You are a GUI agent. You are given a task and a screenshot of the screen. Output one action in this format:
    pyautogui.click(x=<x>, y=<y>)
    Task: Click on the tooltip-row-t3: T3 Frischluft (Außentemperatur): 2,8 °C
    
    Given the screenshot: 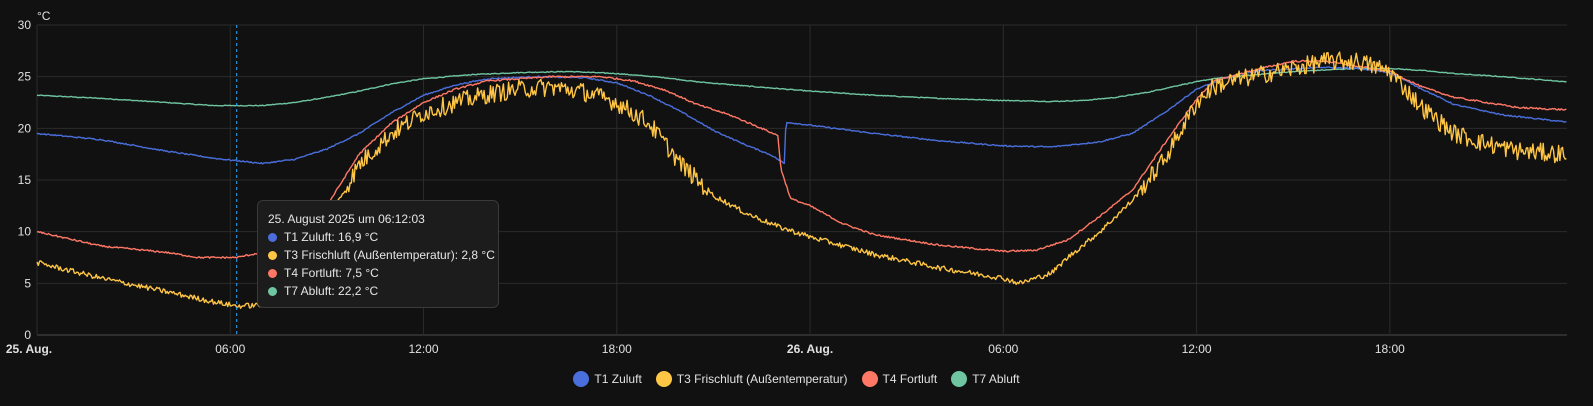 What is the action you would take?
    pyautogui.click(x=381, y=255)
    